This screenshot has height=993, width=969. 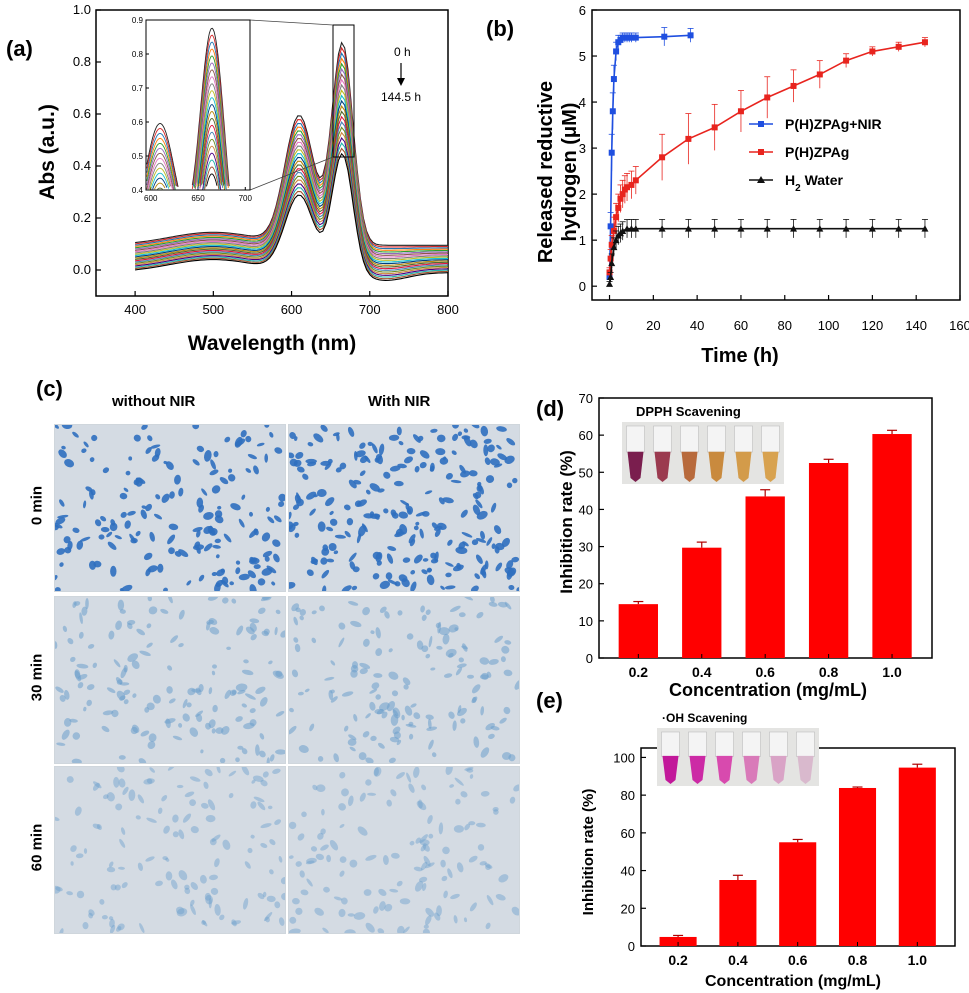 What do you see at coordinates (798, 847) in the screenshot?
I see `chart-e-frame` at bounding box center [798, 847].